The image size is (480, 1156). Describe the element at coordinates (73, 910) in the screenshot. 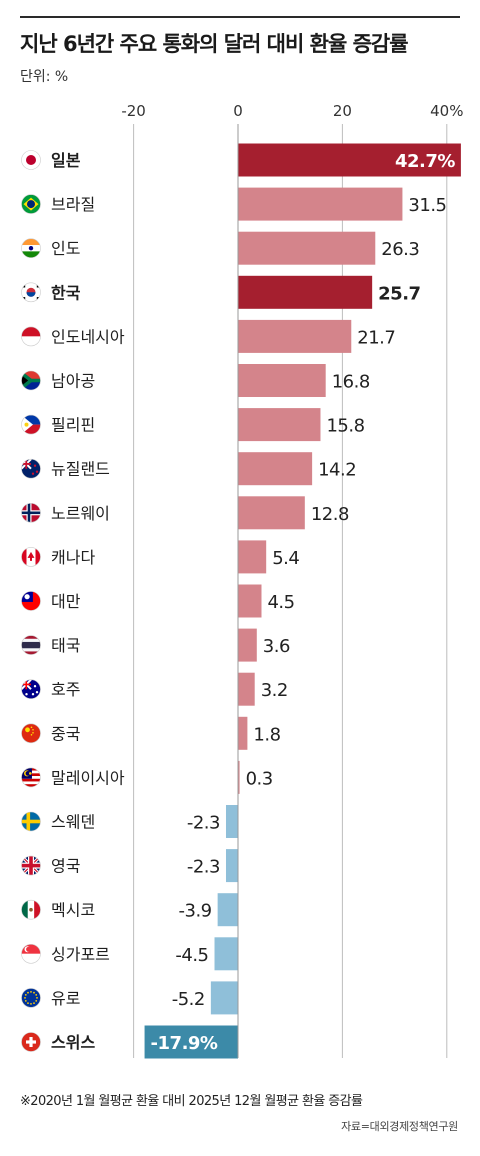

I see `category-label: 멕시코` at that location.